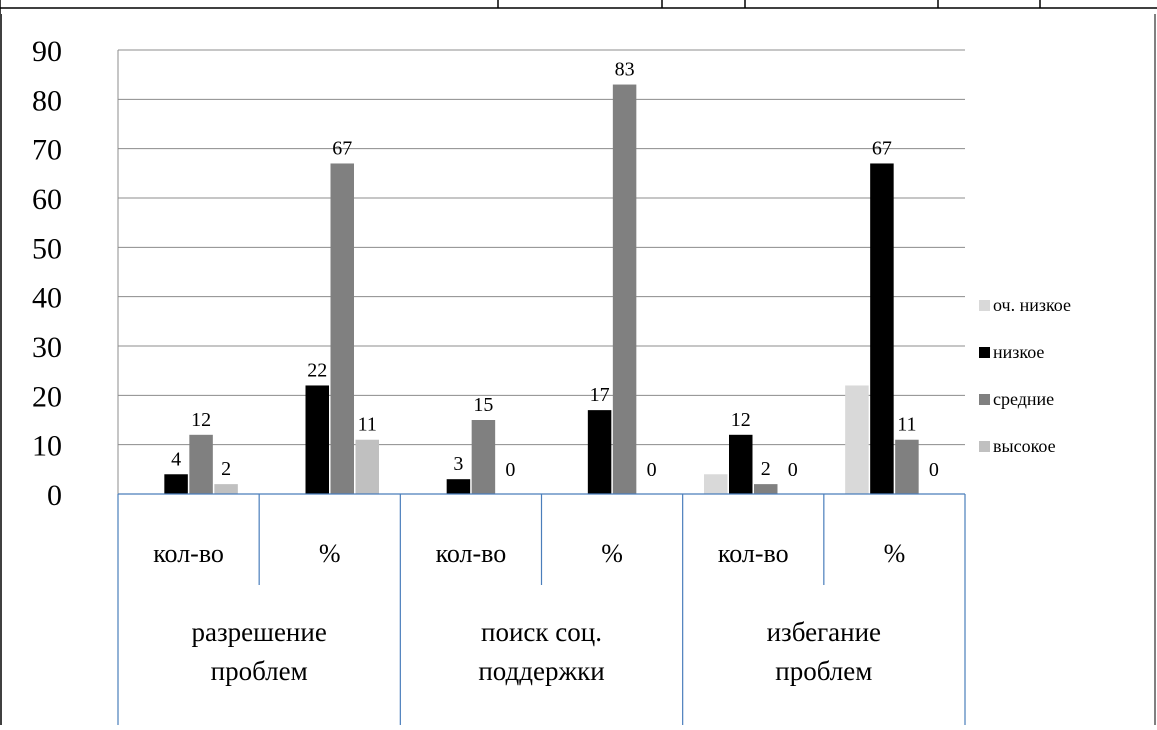 The height and width of the screenshot is (730, 1157). What do you see at coordinates (824, 632) in the screenshot?
I see `x-group-label: избегание` at bounding box center [824, 632].